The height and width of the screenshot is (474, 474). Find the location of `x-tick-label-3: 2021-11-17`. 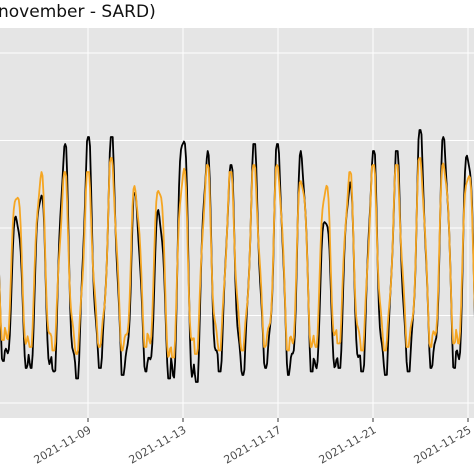

x-tick-label-3: 2021-11-17 is located at coordinates (253, 444).